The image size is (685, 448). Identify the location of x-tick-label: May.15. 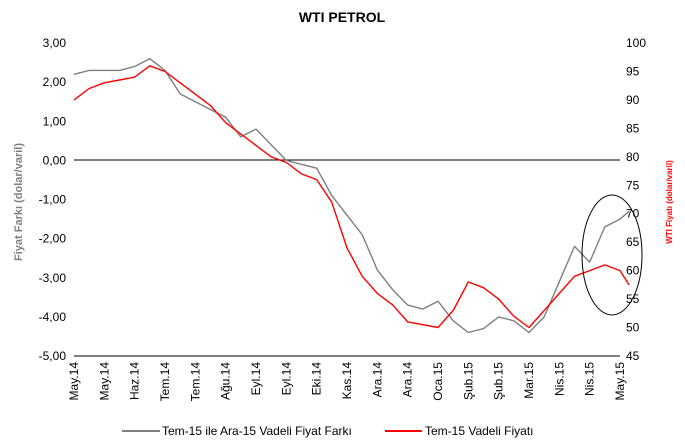
(620, 381).